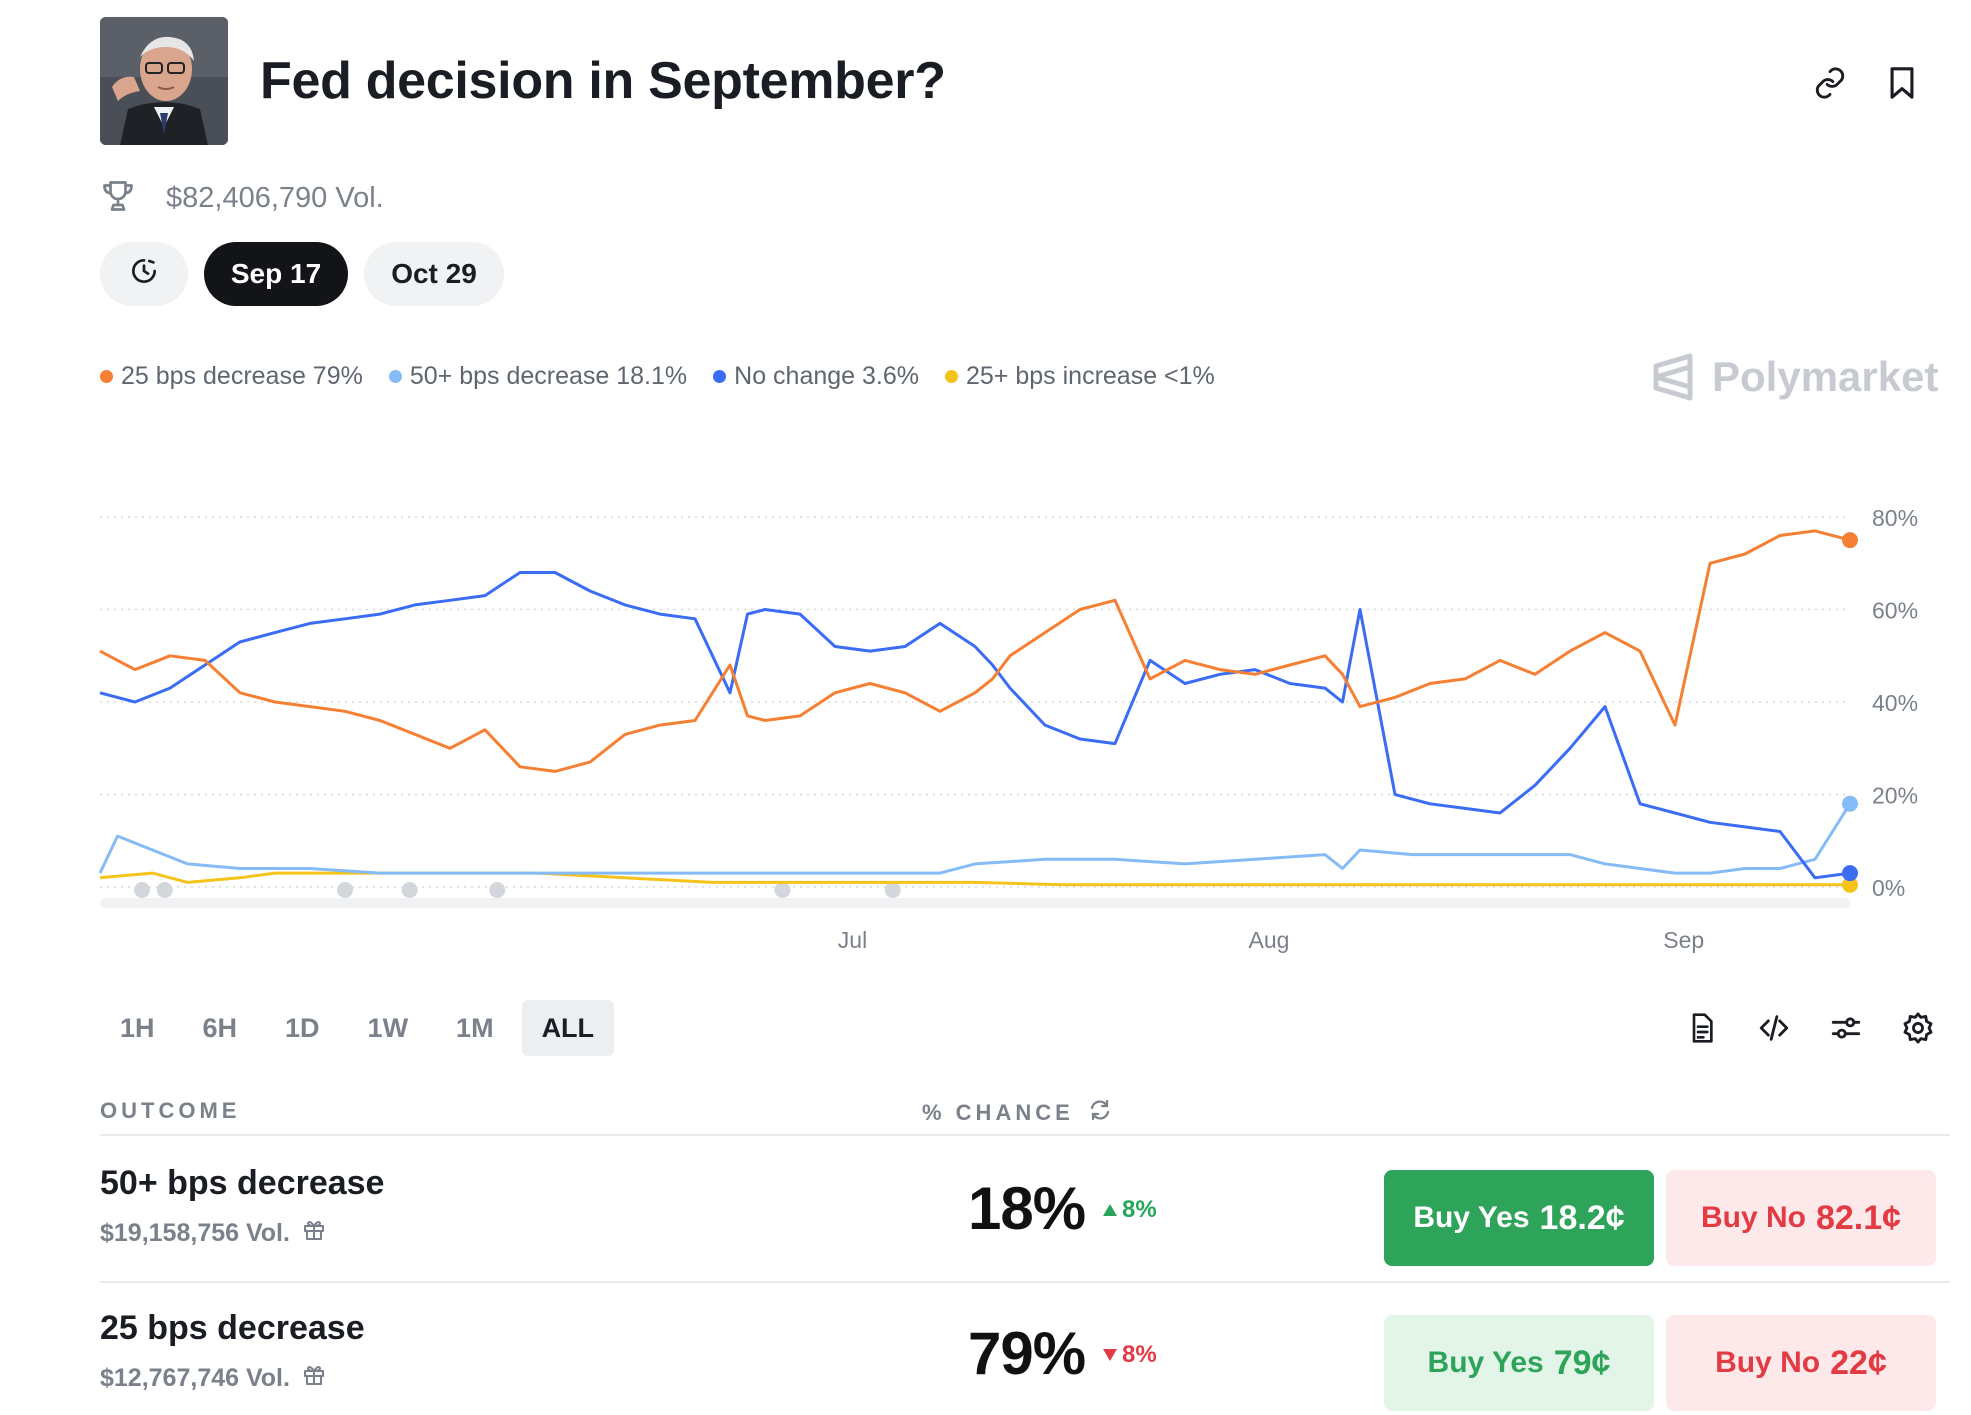 Image resolution: width=1971 pixels, height=1415 pixels. I want to click on arrow-down-icon, so click(1110, 1355).